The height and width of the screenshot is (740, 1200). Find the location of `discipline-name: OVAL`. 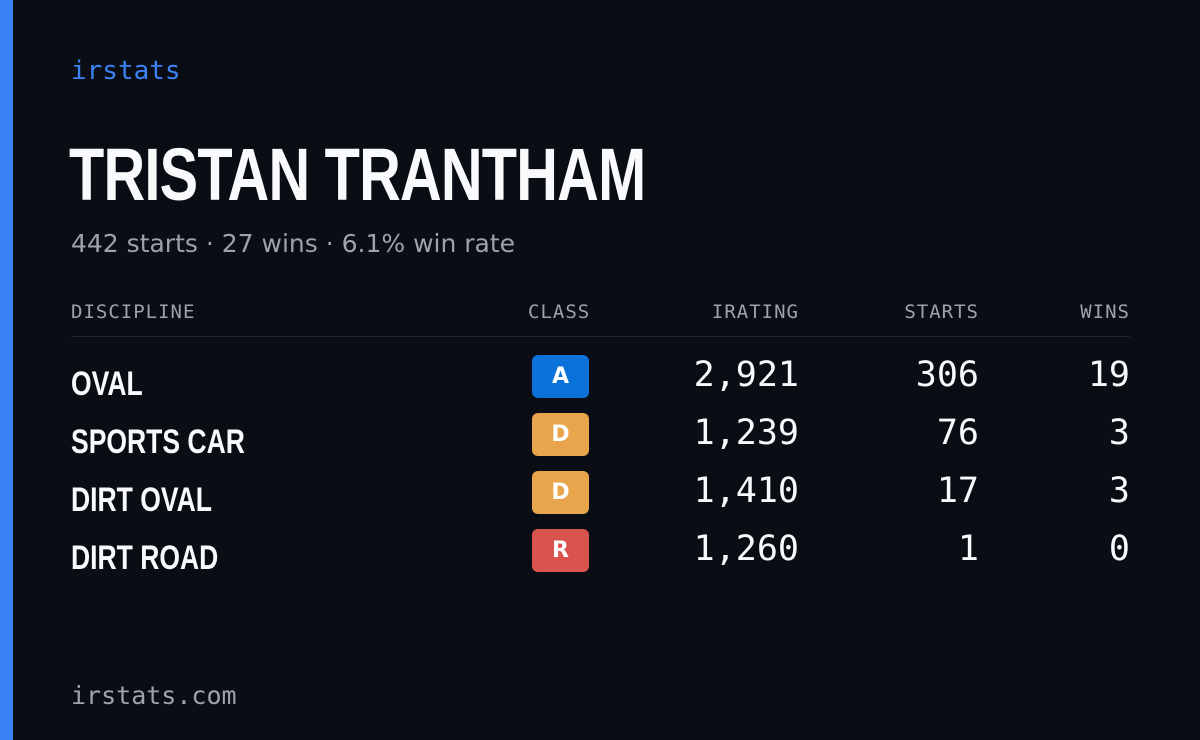

discipline-name: OVAL is located at coordinates (107, 384).